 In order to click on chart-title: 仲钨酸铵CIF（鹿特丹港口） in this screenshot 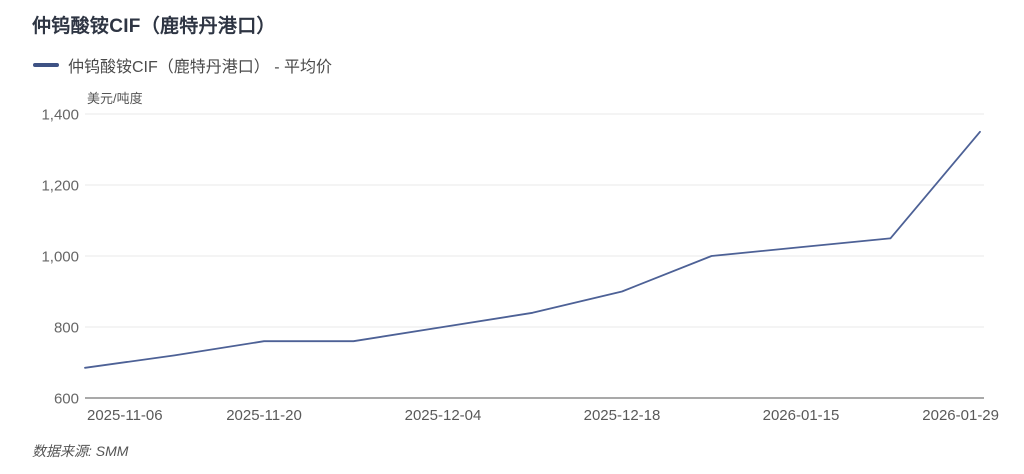, I will do `click(154, 26)`.